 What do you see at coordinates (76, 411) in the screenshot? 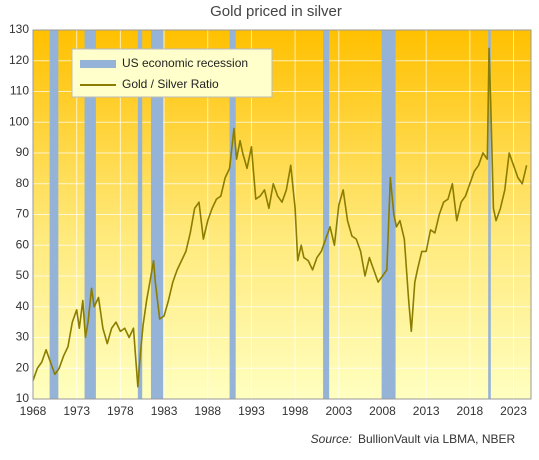
I see `x-tick-label: 1973` at bounding box center [76, 411].